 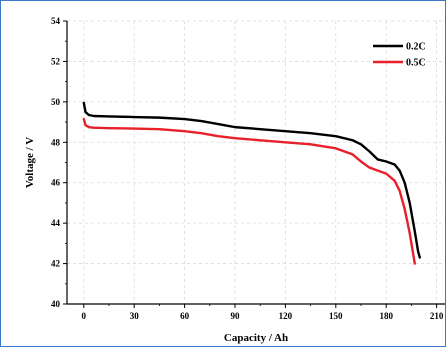 What do you see at coordinates (236, 316) in the screenshot?
I see `x-tick-label-3: 90` at bounding box center [236, 316].